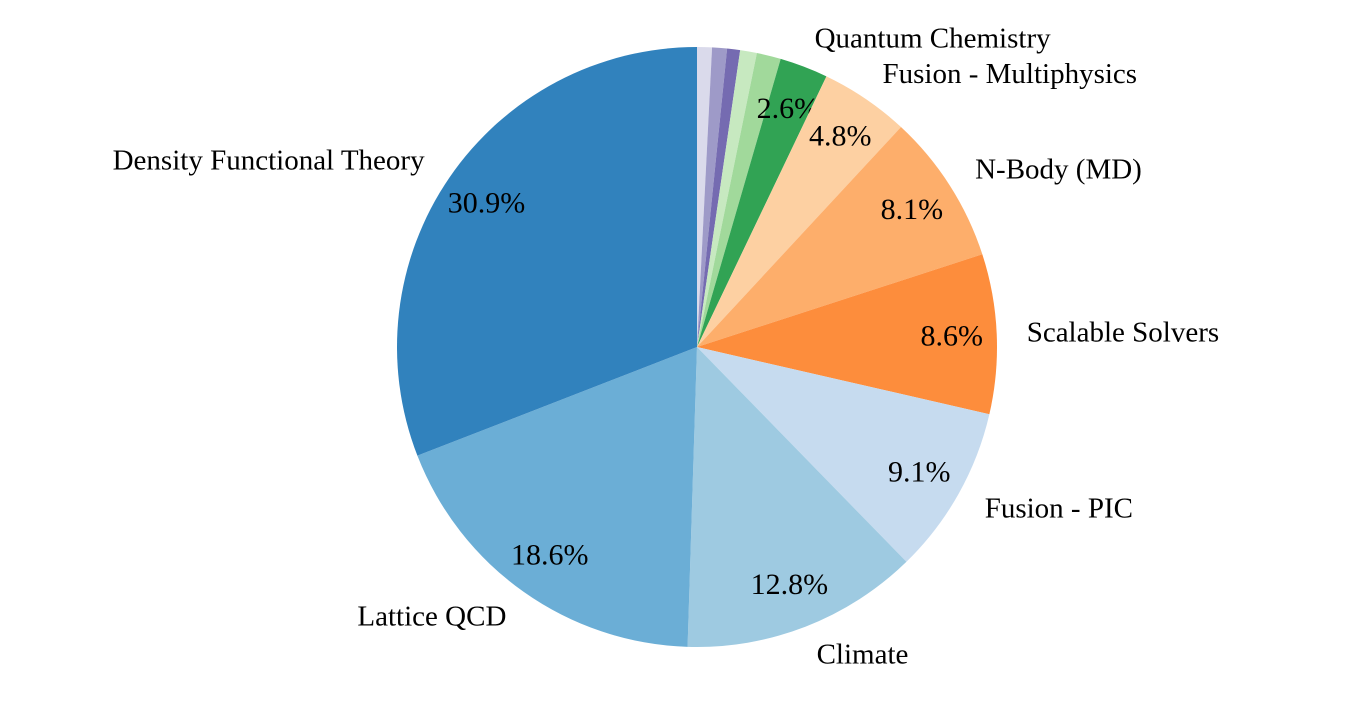 The width and height of the screenshot is (1362, 712). I want to click on slice-label-quantum-chemistry: Quantum Chemistry, so click(933, 39).